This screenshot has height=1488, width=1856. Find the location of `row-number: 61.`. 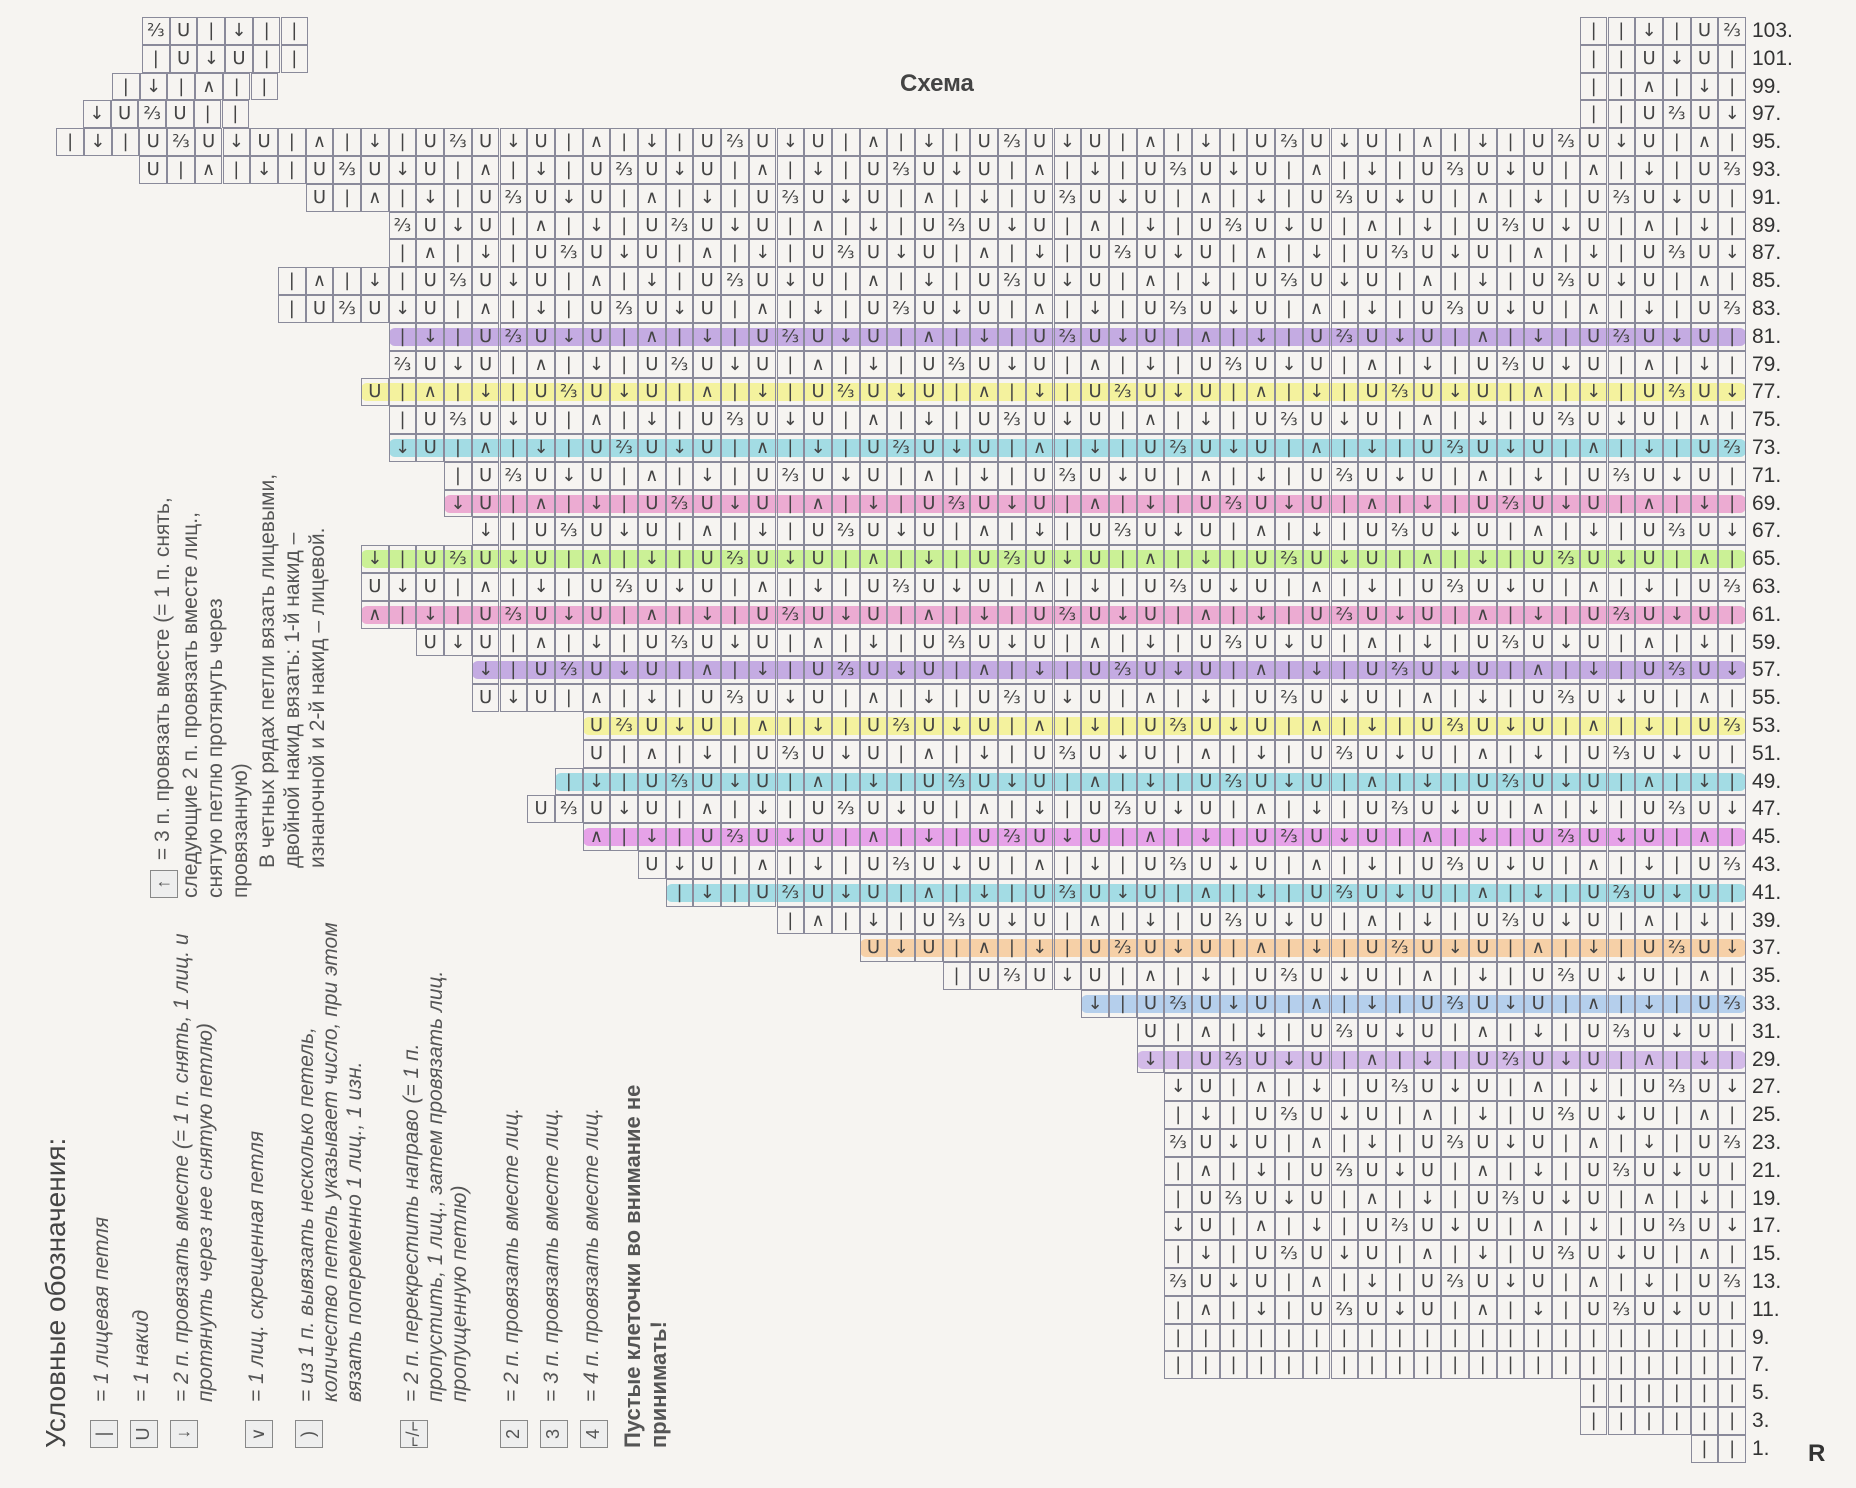

row-number: 61. is located at coordinates (1767, 614).